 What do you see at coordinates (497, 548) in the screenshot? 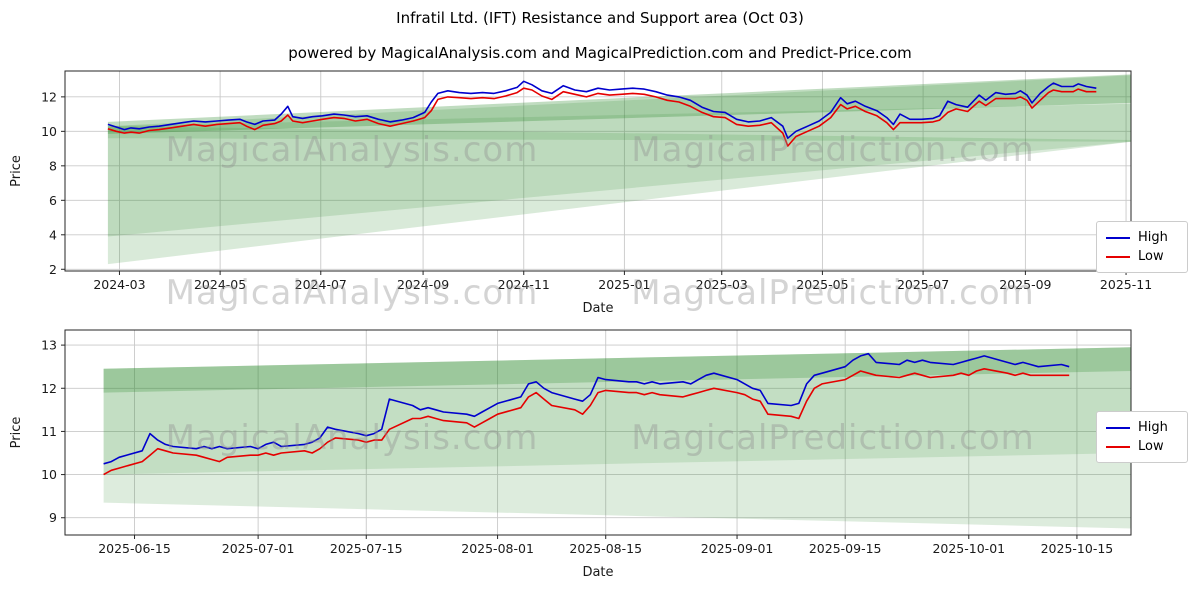
I see `svg-text: 2025-08-01` at bounding box center [497, 548].